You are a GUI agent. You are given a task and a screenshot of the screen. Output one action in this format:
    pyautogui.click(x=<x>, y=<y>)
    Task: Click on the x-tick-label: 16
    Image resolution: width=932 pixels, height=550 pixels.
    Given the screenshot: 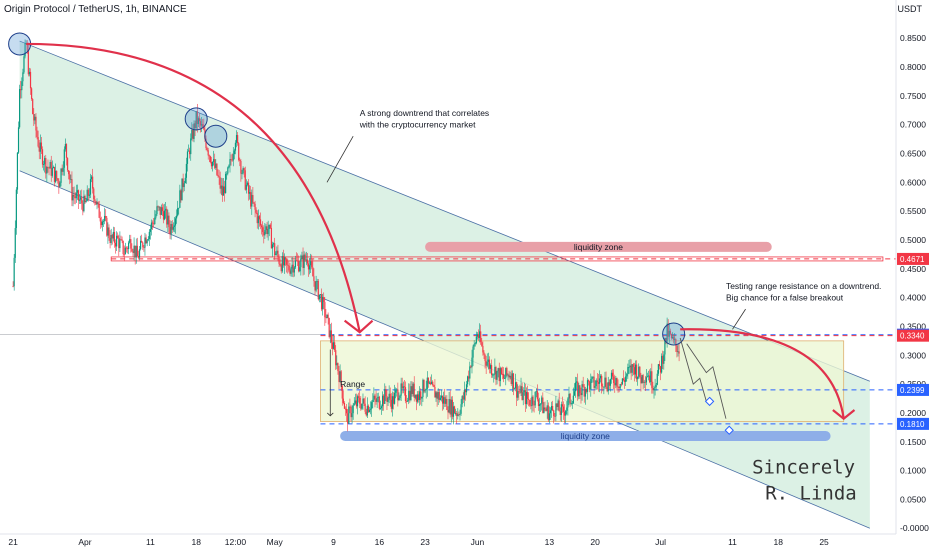 What is the action you would take?
    pyautogui.click(x=380, y=542)
    